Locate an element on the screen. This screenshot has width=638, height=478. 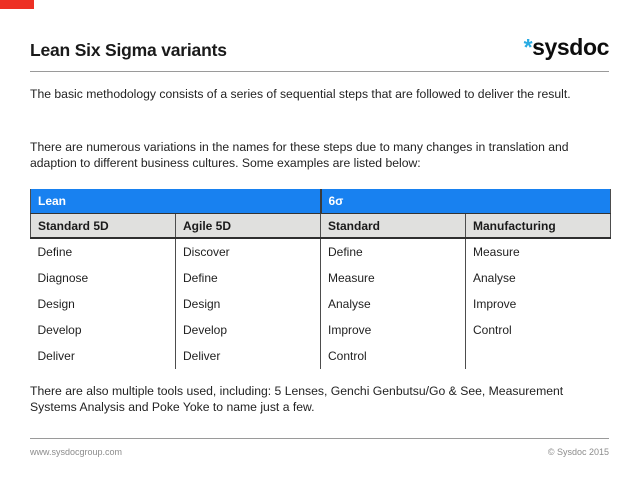
table-row: Develop Develop Improve Control is located at coordinates (320, 330).